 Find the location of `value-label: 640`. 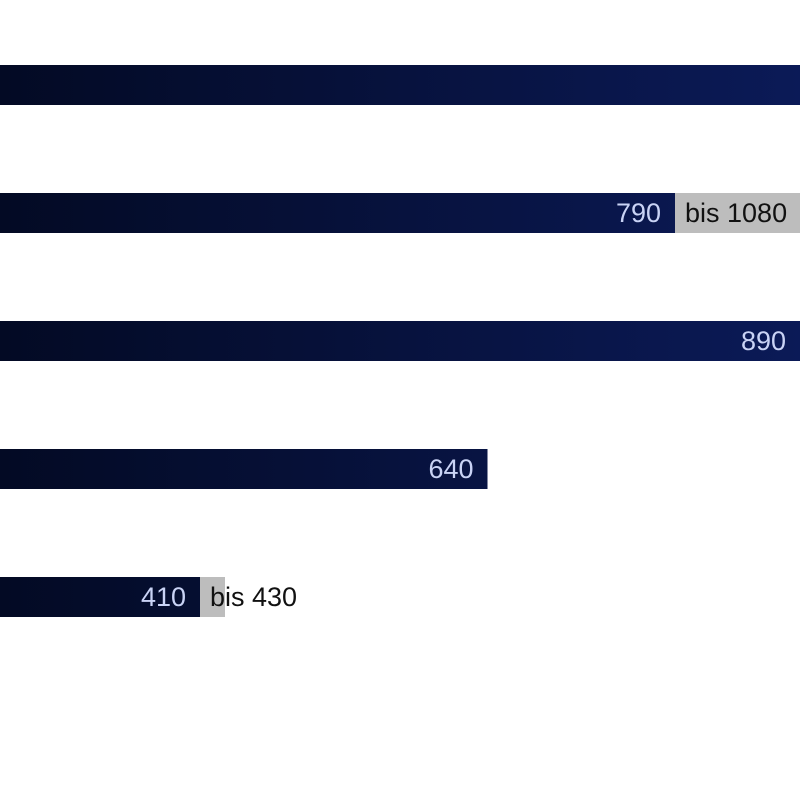

value-label: 640 is located at coordinates (450, 469).